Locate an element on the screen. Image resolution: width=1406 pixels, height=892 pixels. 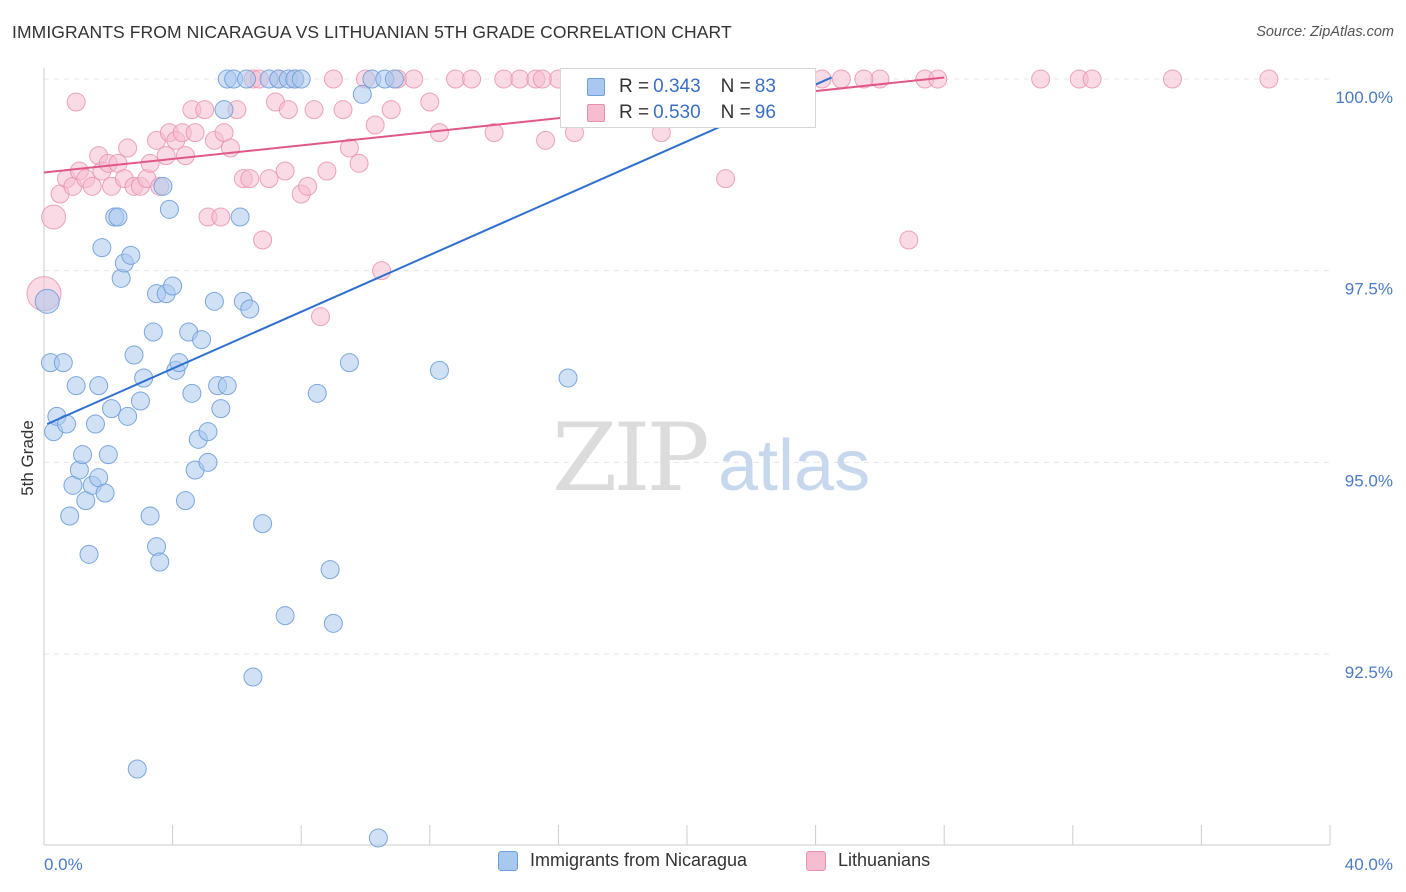
n-label: N = is located at coordinates (735, 86).